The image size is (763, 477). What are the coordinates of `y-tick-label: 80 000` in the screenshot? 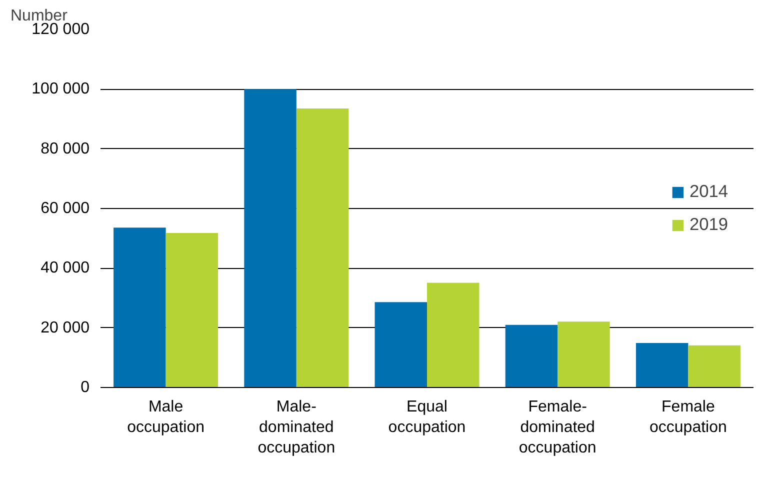 It's located at (65, 149).